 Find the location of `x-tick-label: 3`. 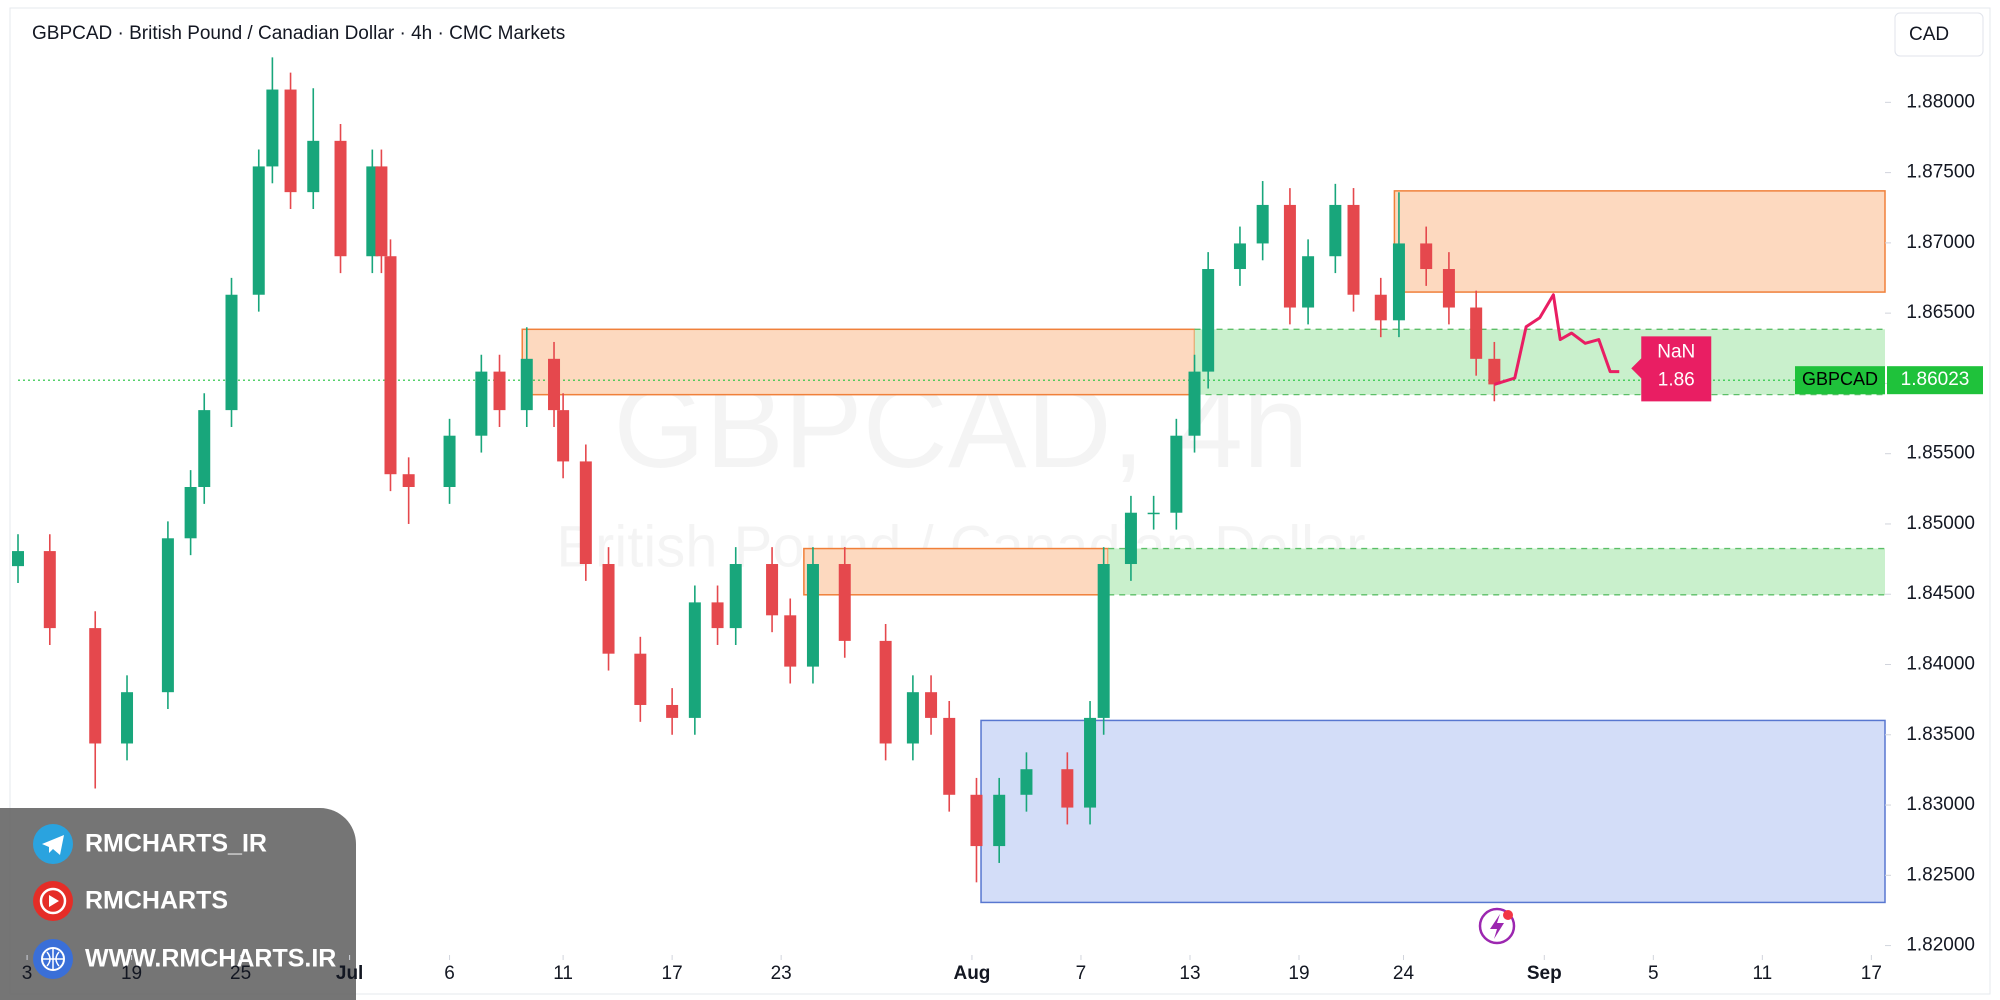

x-tick-label: 3 is located at coordinates (27, 973).